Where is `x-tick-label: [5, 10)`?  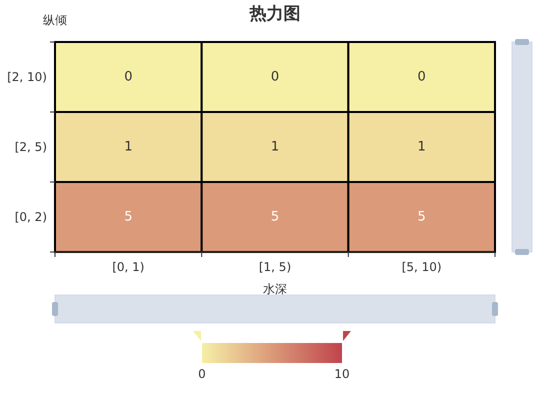 x-tick-label: [5, 10) is located at coordinates (422, 267).